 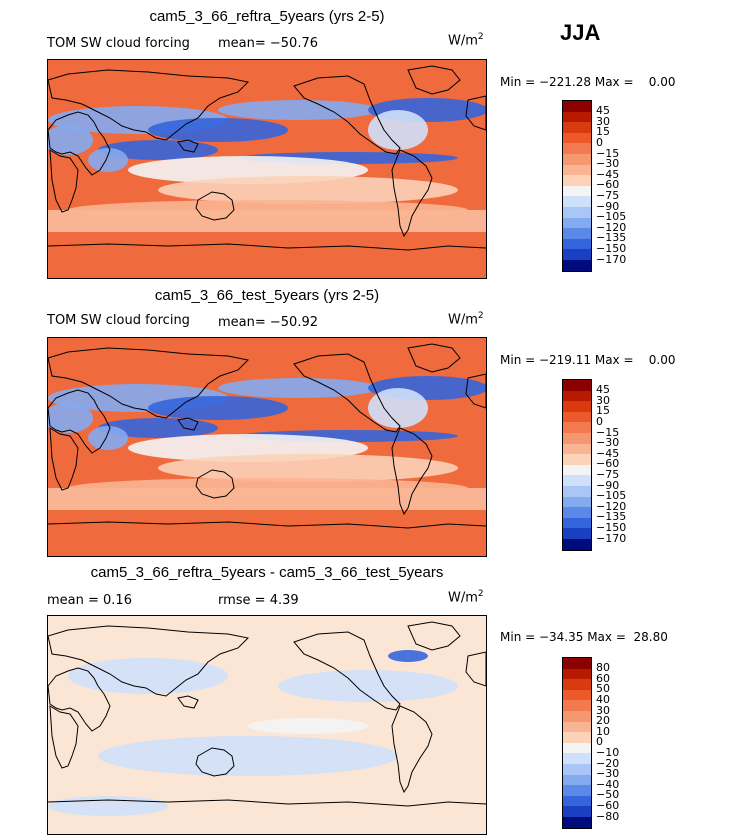 What do you see at coordinates (611, 506) in the screenshot?
I see `colorbar-tick-label: −120` at bounding box center [611, 506].